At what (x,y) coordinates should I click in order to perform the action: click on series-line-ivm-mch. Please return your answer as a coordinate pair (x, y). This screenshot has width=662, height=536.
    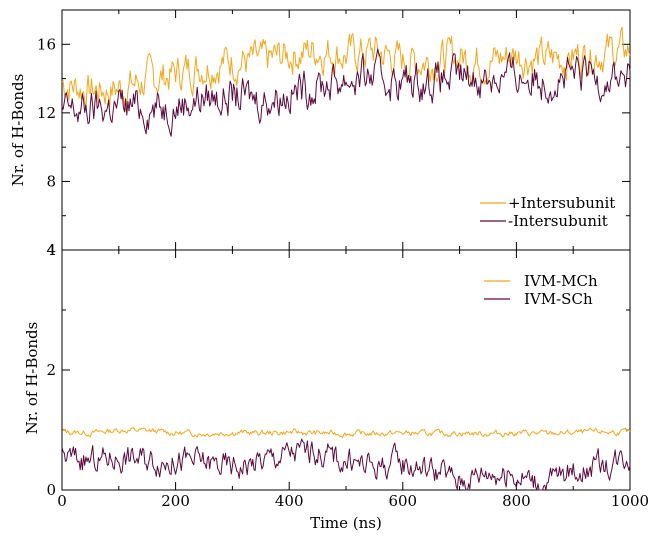
    Looking at the image, I should click on (346, 432).